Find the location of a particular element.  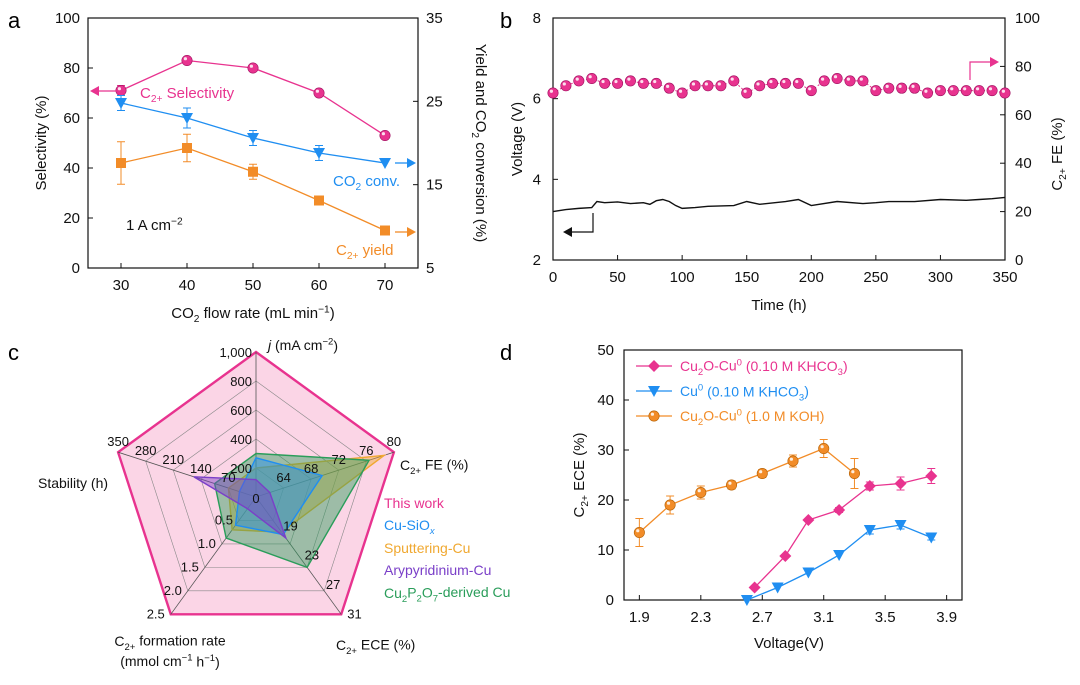

d-xtick-label: 2.3 is located at coordinates (700, 617).